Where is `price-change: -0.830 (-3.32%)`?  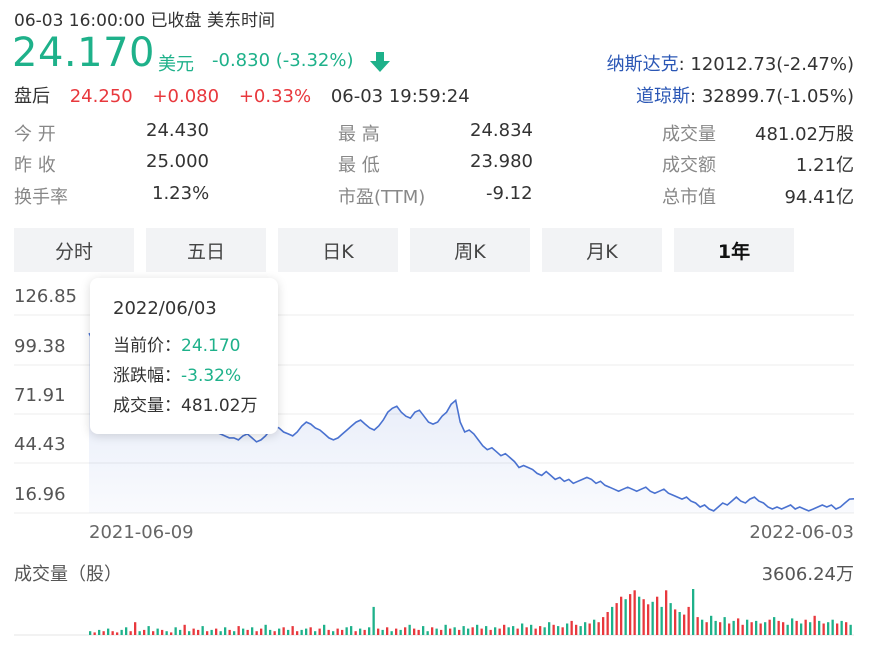 price-change: -0.830 (-3.32%) is located at coordinates (283, 60).